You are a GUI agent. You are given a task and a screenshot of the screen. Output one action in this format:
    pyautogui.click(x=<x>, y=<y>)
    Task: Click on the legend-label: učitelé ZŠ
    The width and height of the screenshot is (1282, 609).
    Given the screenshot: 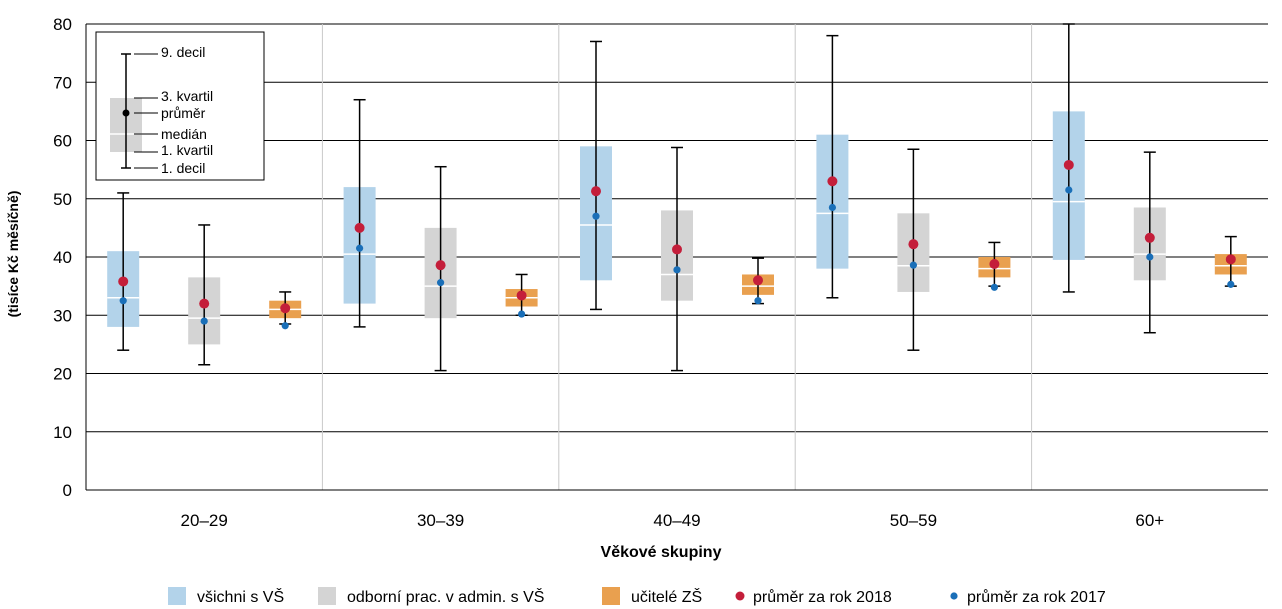 What is the action you would take?
    pyautogui.click(x=666, y=596)
    